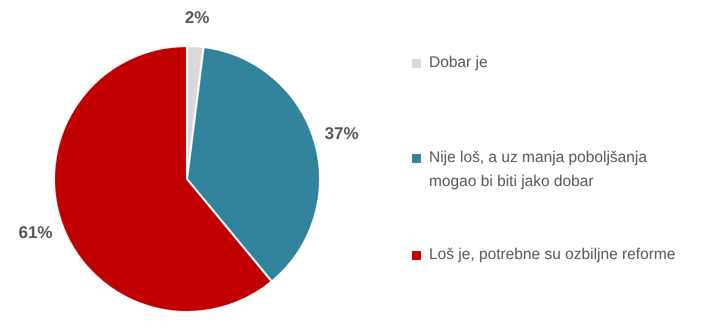 This screenshot has height=336, width=702. Describe the element at coordinates (197, 18) in the screenshot. I see `data-label: 2%` at that location.